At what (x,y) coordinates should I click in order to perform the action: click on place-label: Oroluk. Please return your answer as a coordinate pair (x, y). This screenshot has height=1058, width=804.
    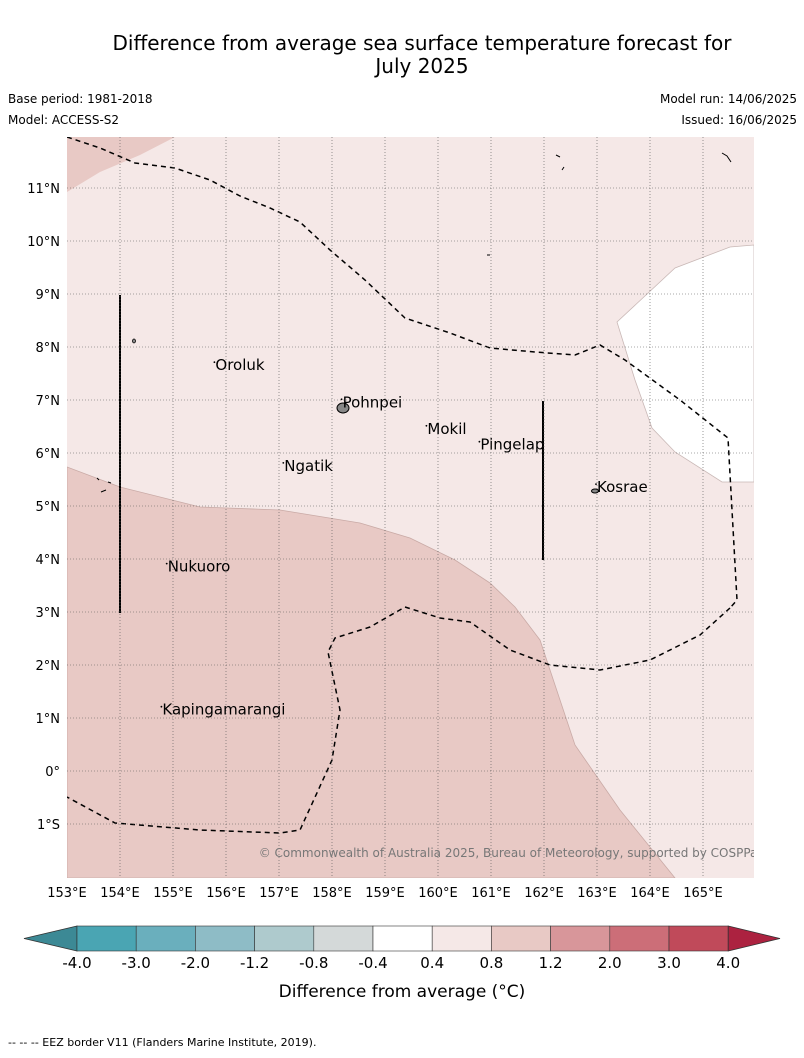
    Looking at the image, I should click on (239, 365).